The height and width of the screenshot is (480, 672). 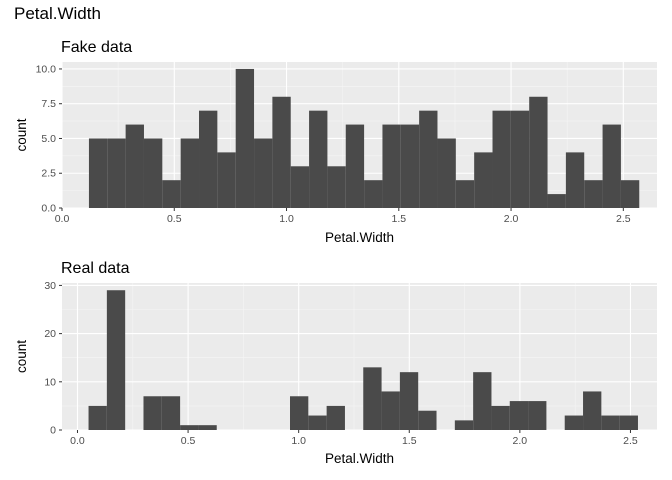 What do you see at coordinates (57, 13) in the screenshot?
I see `page-title: Petal.Width` at bounding box center [57, 13].